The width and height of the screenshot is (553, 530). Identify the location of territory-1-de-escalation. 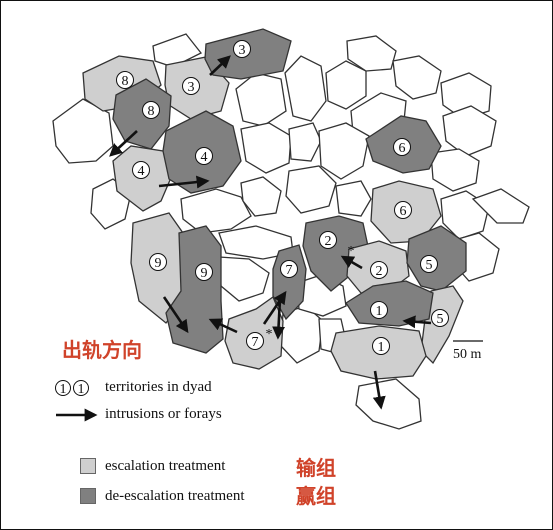
(389, 303).